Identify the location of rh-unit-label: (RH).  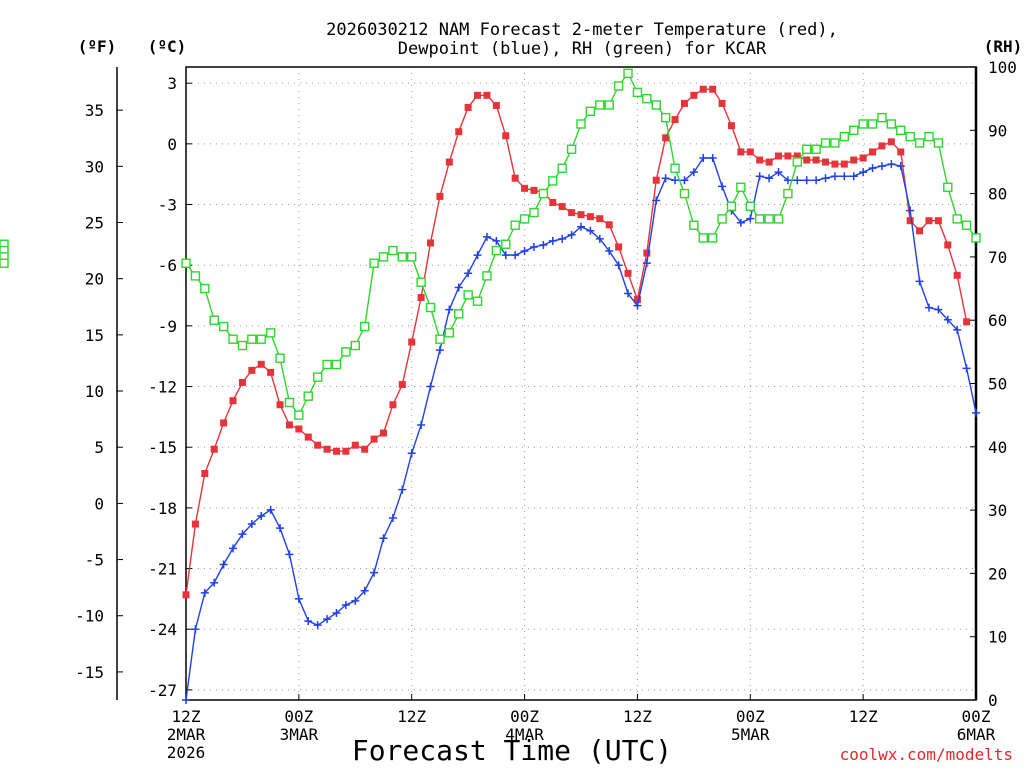
(1003, 46).